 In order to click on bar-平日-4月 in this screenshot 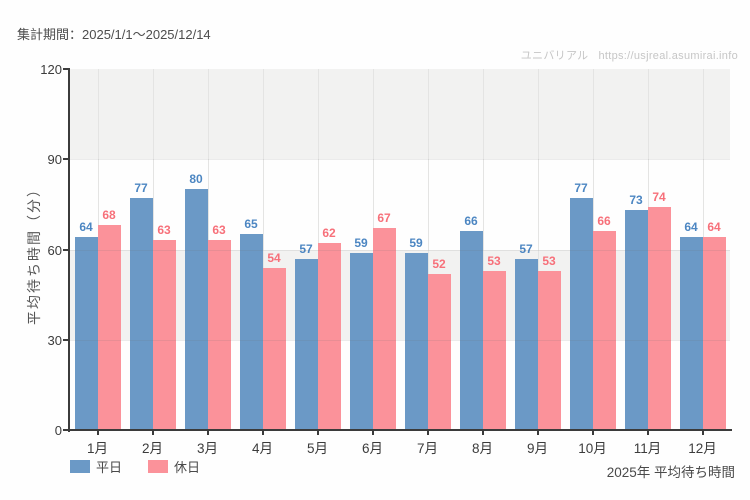, I will do `click(251, 332)`.